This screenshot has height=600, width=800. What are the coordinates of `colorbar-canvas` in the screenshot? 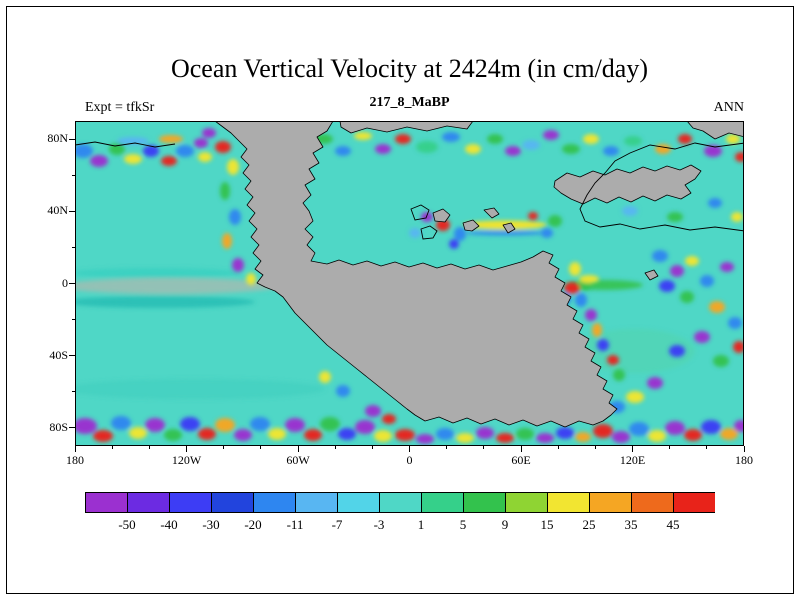 It's located at (400, 502).